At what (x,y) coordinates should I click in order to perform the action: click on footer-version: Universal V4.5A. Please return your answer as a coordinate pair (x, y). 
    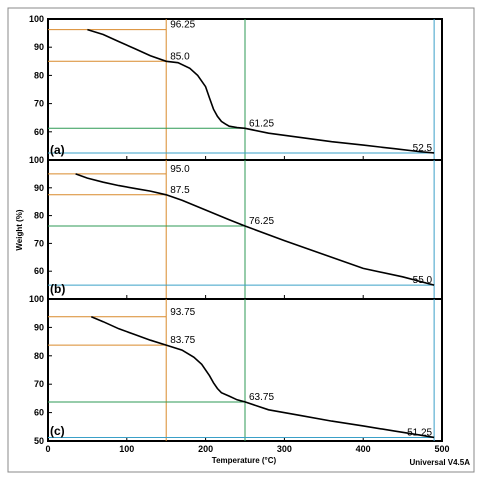
    Looking at the image, I should click on (440, 462).